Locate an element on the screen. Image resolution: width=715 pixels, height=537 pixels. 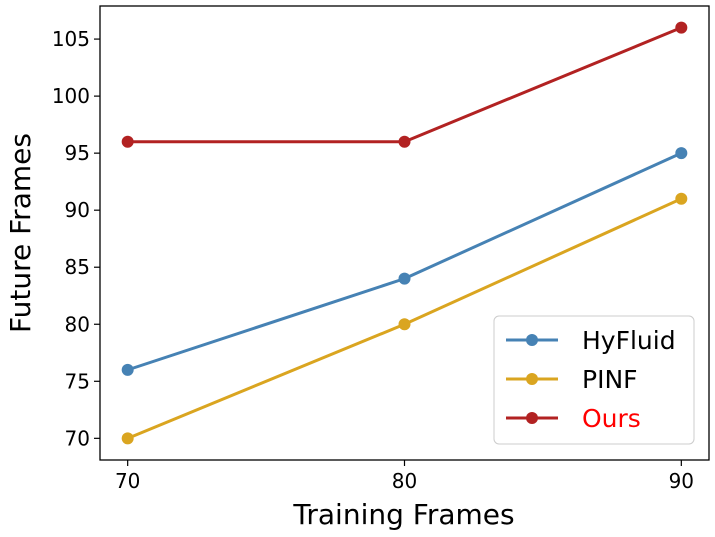
y-axis: 70 75 80 85 90 95 100 105 is located at coordinates (76, 238).